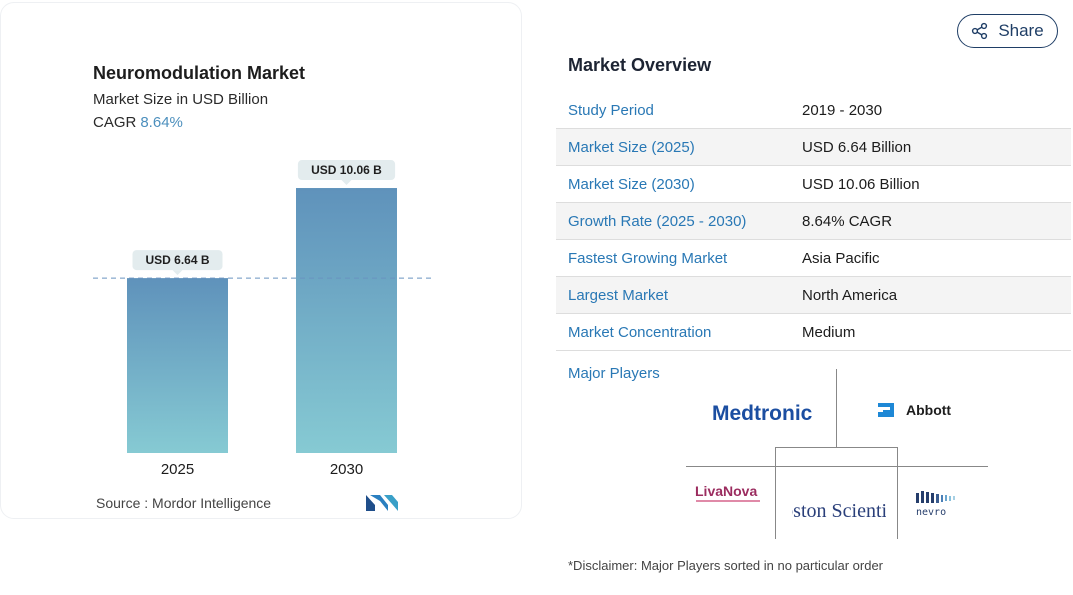 This screenshot has height=595, width=1073. Describe the element at coordinates (679, 184) in the screenshot. I see `overview-key: Market Size (2030)` at that location.